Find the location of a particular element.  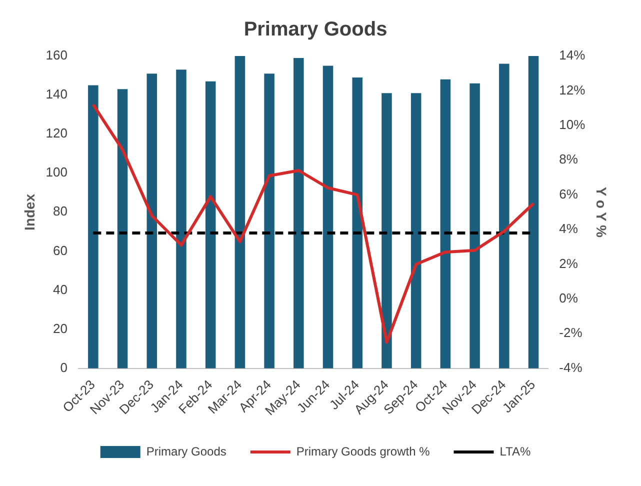

y-tick-label: 60 is located at coordinates (60, 250).